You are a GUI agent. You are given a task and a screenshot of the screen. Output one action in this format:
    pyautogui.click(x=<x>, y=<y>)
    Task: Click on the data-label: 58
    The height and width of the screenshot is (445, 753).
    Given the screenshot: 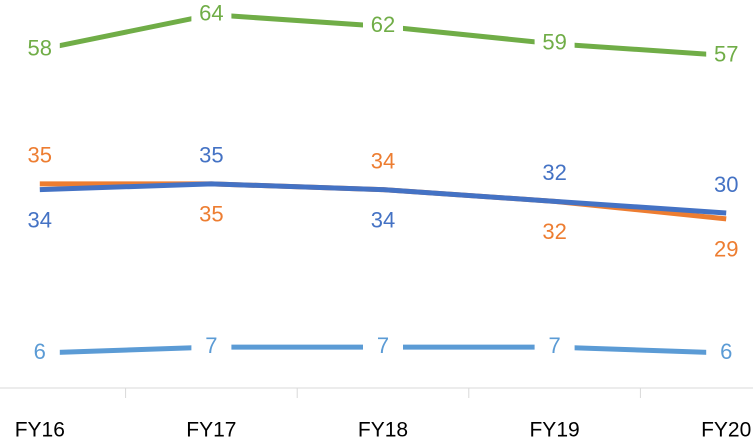 What is the action you would take?
    pyautogui.click(x=40, y=47)
    